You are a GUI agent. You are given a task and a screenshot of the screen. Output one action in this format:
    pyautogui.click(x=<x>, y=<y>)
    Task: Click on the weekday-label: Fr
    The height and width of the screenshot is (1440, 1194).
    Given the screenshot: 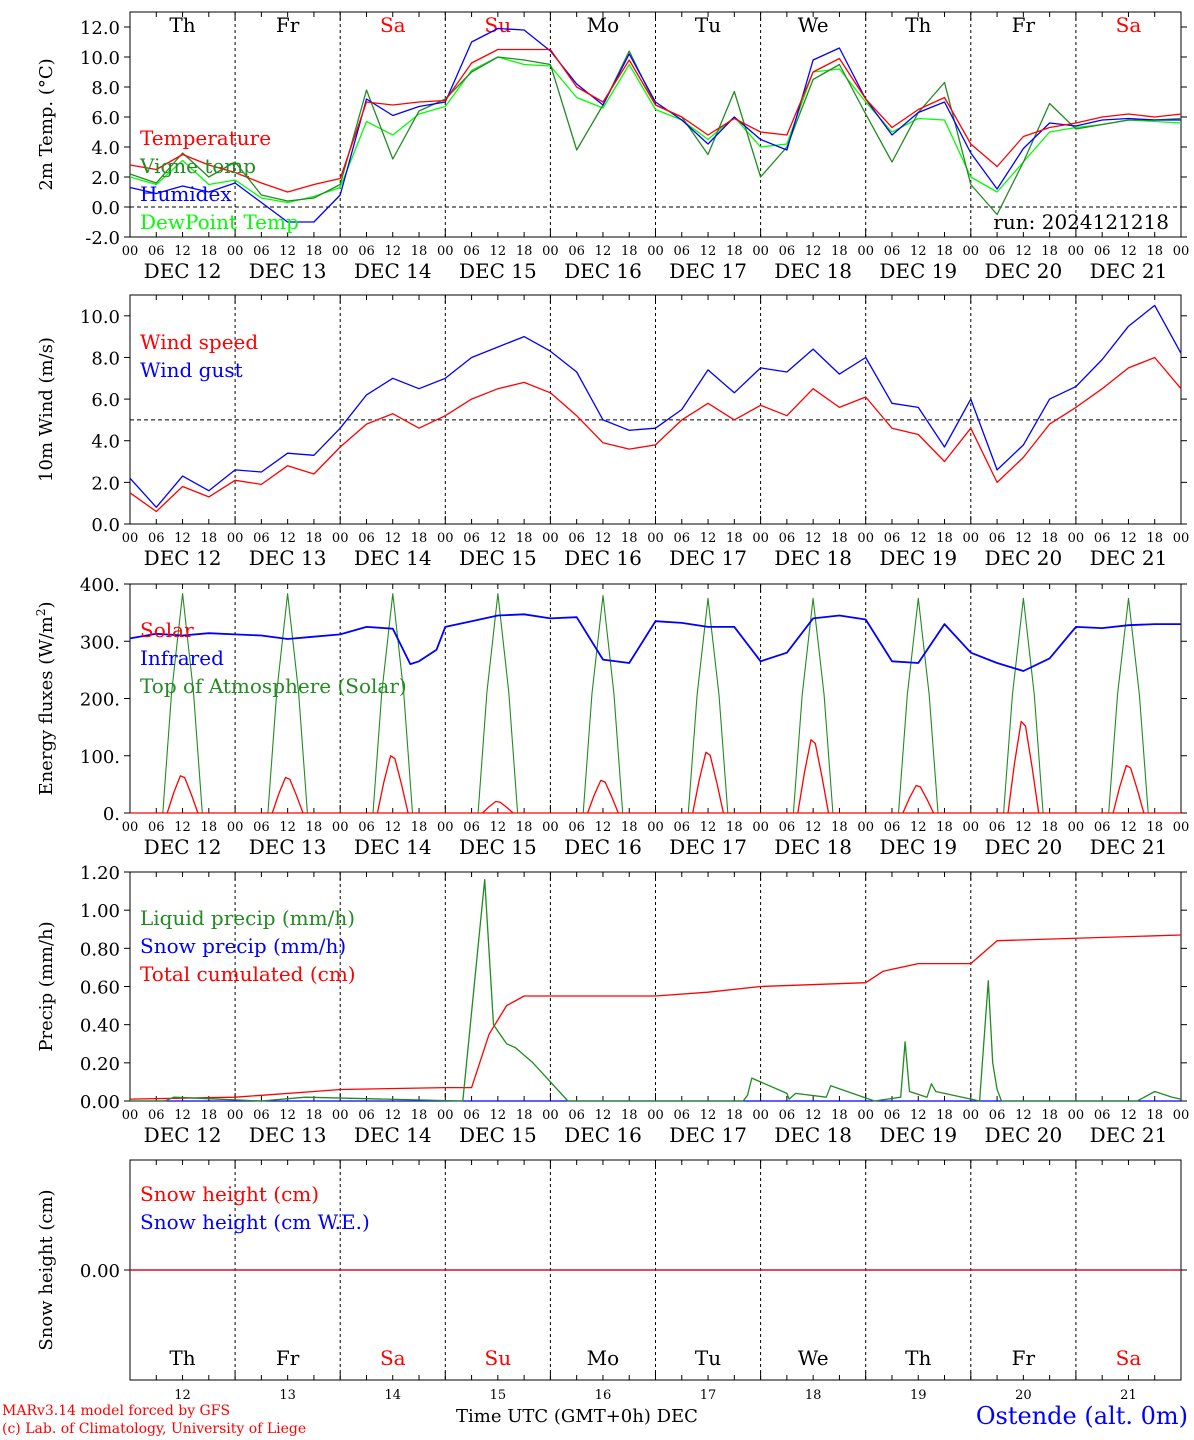 What is the action you would take?
    pyautogui.click(x=288, y=25)
    